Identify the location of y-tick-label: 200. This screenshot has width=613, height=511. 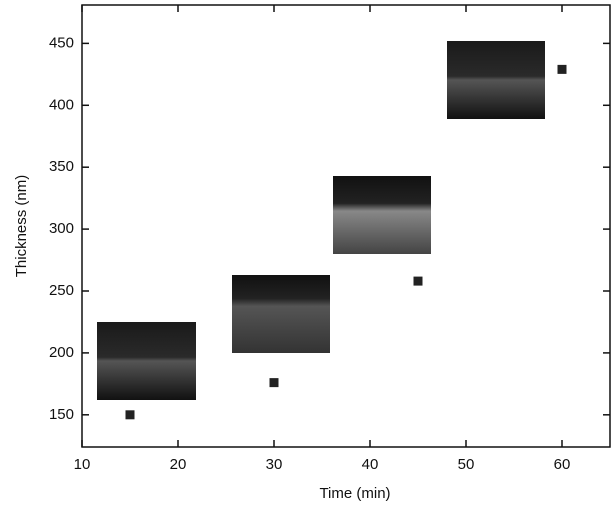
(61, 352).